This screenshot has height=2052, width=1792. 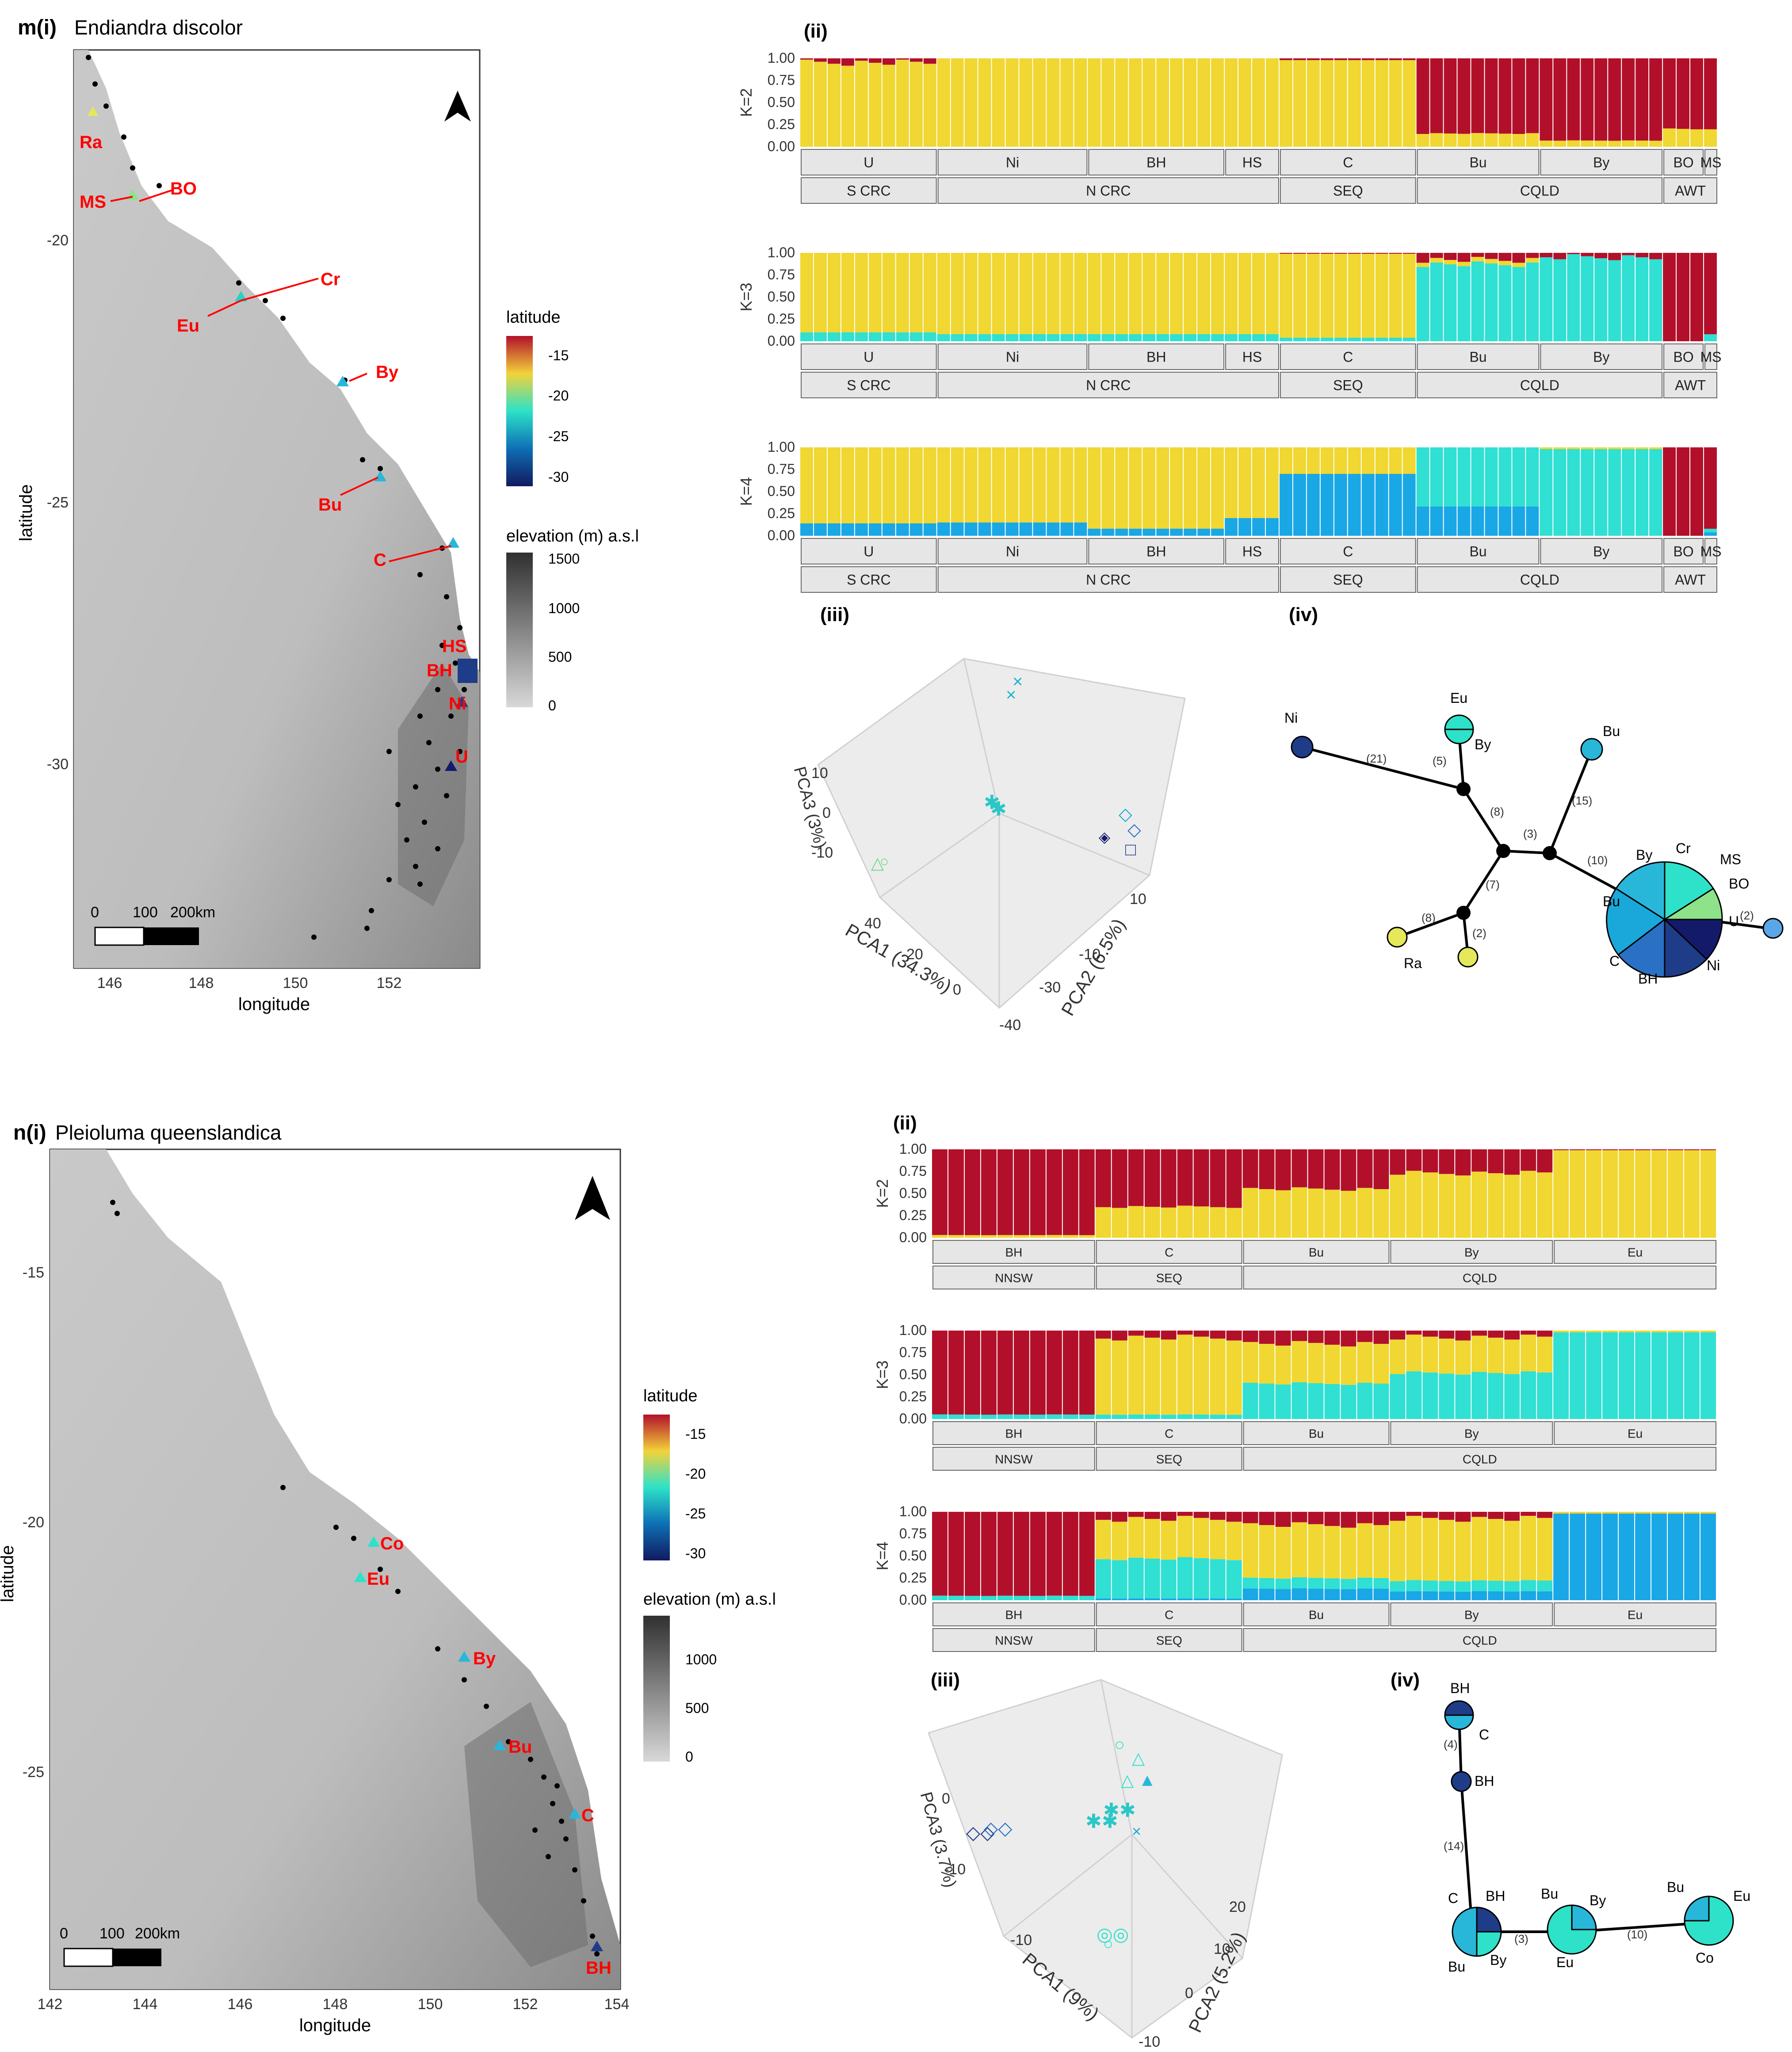 What do you see at coordinates (819, 773) in the screenshot?
I see `svg-text: 10` at bounding box center [819, 773].